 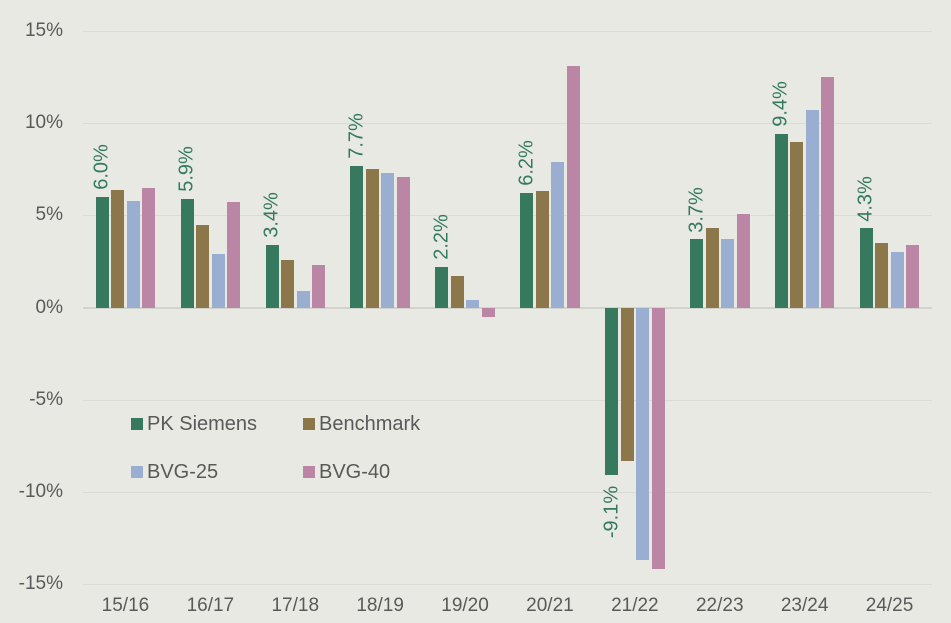 I want to click on gridline--10-, so click(x=507, y=492).